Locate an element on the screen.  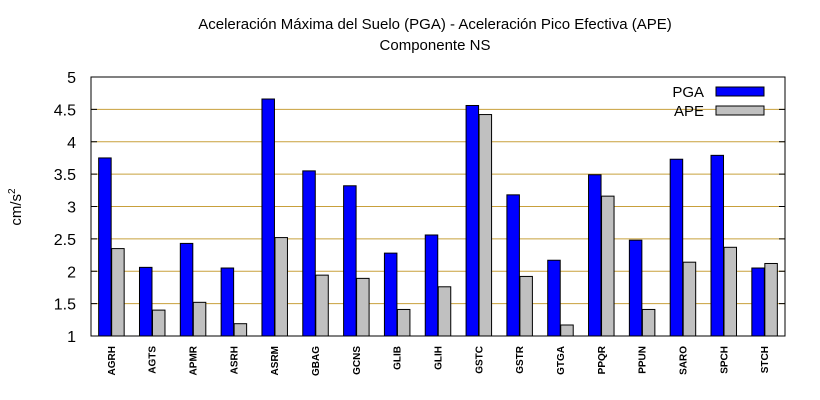
legend-swatch-pga is located at coordinates (740, 91).